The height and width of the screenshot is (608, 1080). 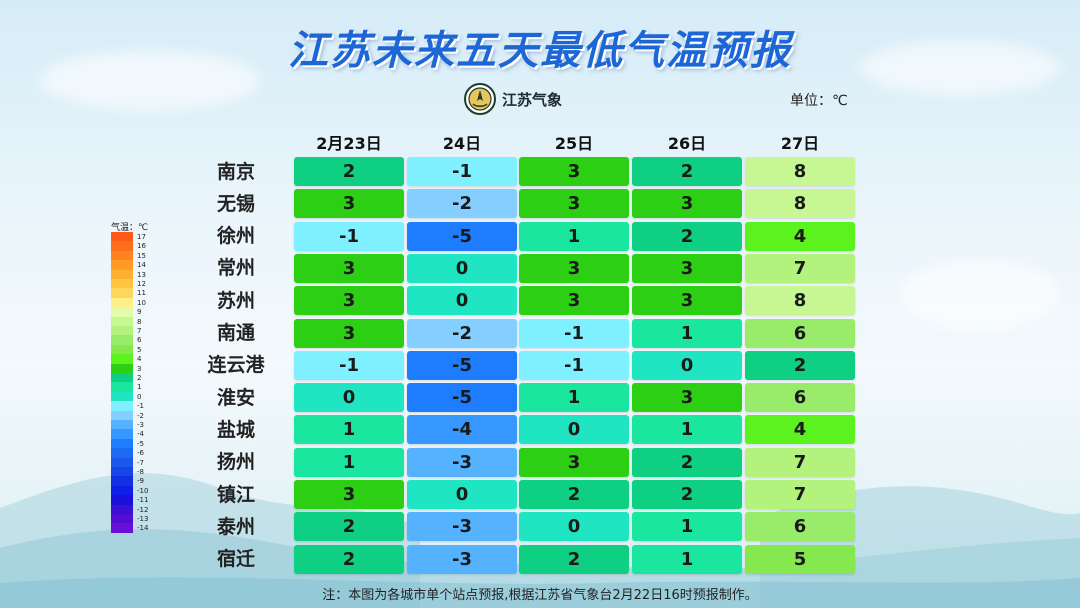 What do you see at coordinates (141, 293) in the screenshot?
I see `legend-label: 11` at bounding box center [141, 293].